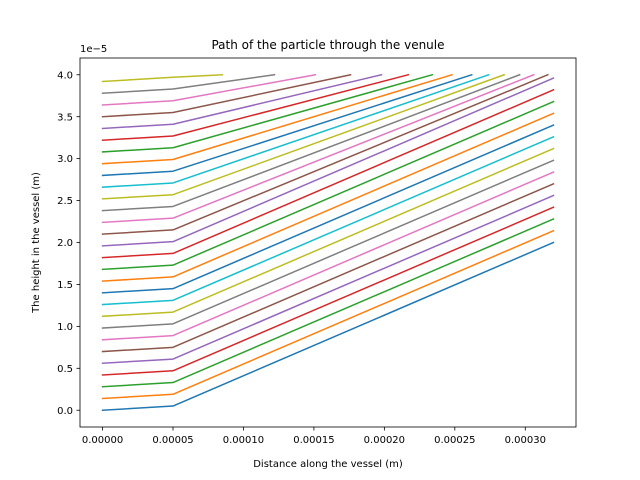 The width and height of the screenshot is (640, 480). Describe the element at coordinates (243, 440) in the screenshot. I see `x-tick-label: 0.00010` at that location.